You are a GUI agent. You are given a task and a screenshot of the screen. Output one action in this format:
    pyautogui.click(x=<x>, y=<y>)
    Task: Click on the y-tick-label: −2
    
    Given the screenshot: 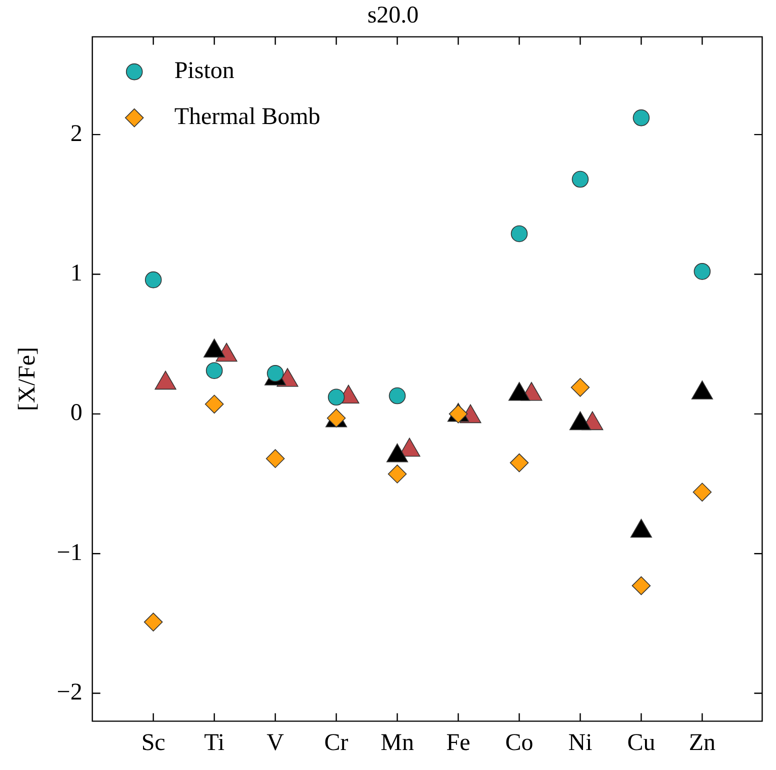 What is the action you would take?
    pyautogui.click(x=69, y=693)
    